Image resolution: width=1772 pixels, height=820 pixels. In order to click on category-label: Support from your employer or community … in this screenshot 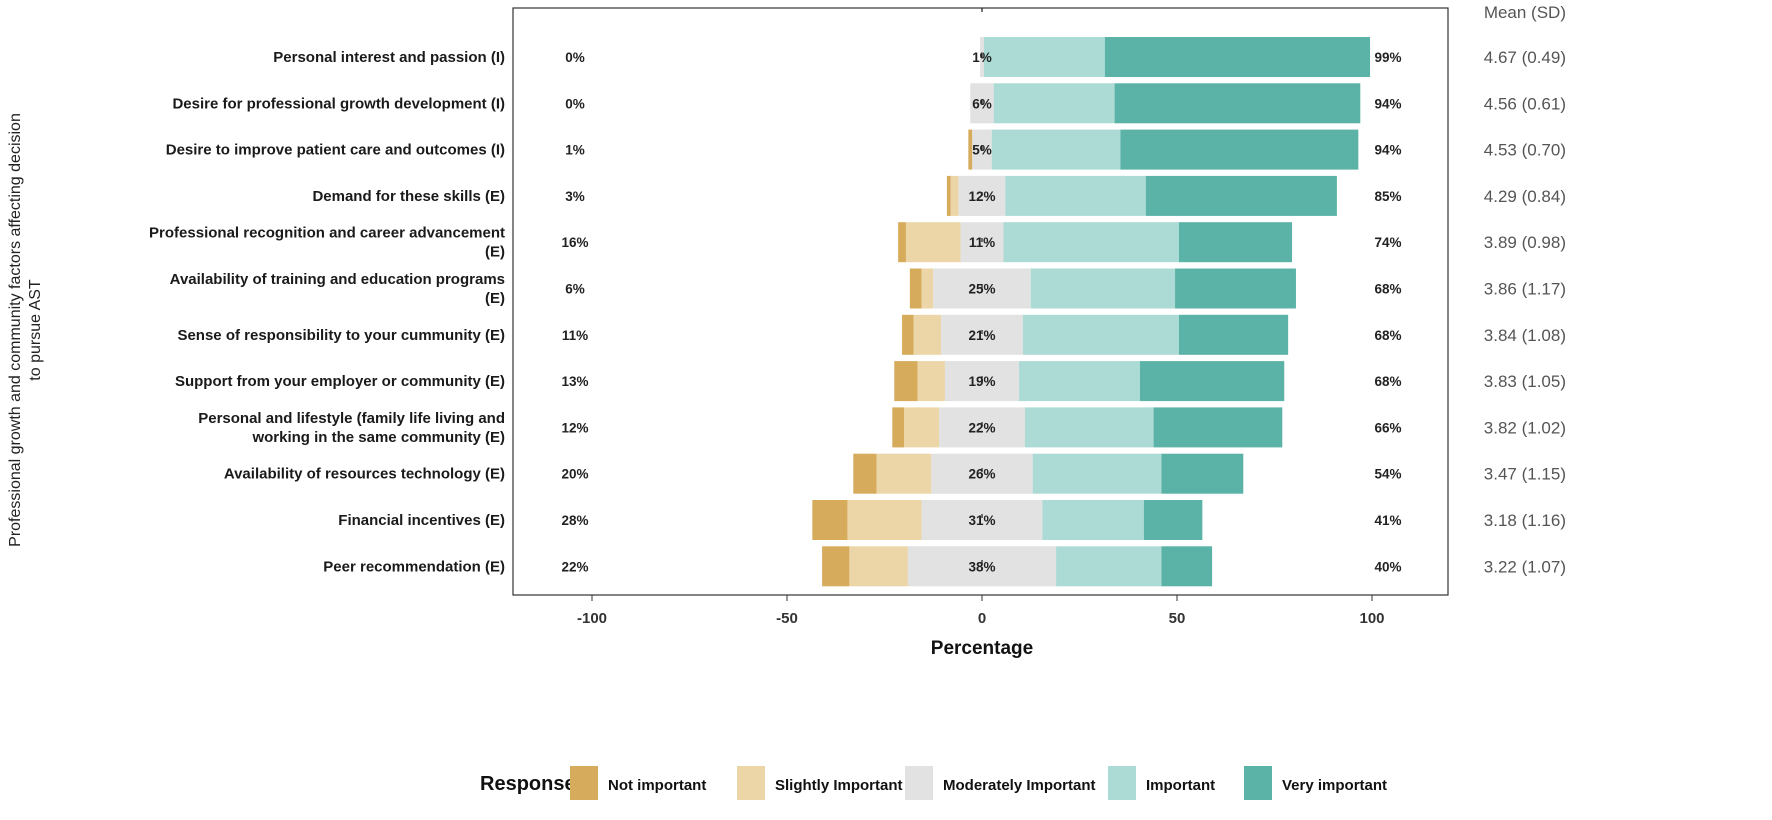, I will do `click(340, 381)`.